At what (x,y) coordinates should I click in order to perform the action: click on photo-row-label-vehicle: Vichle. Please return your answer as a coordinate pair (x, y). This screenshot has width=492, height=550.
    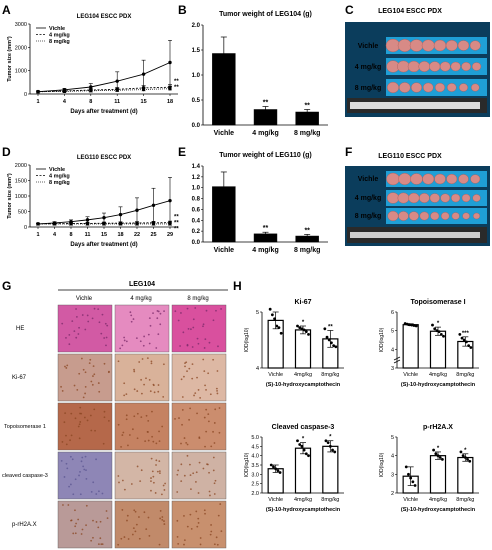
    Looking at the image, I should click on (368, 46).